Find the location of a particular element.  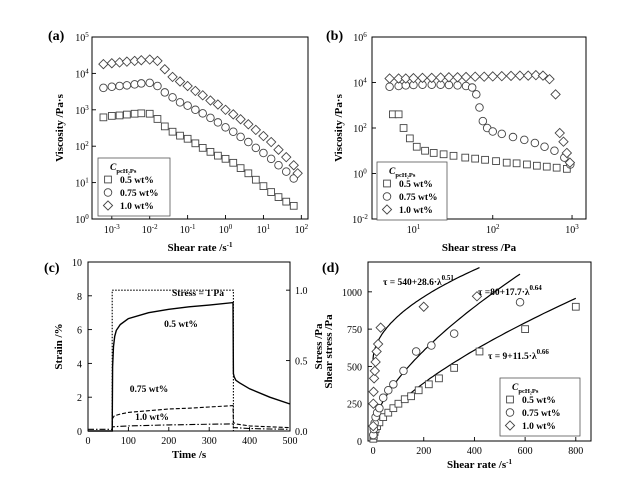

series-line is located at coordinates (189, 360).